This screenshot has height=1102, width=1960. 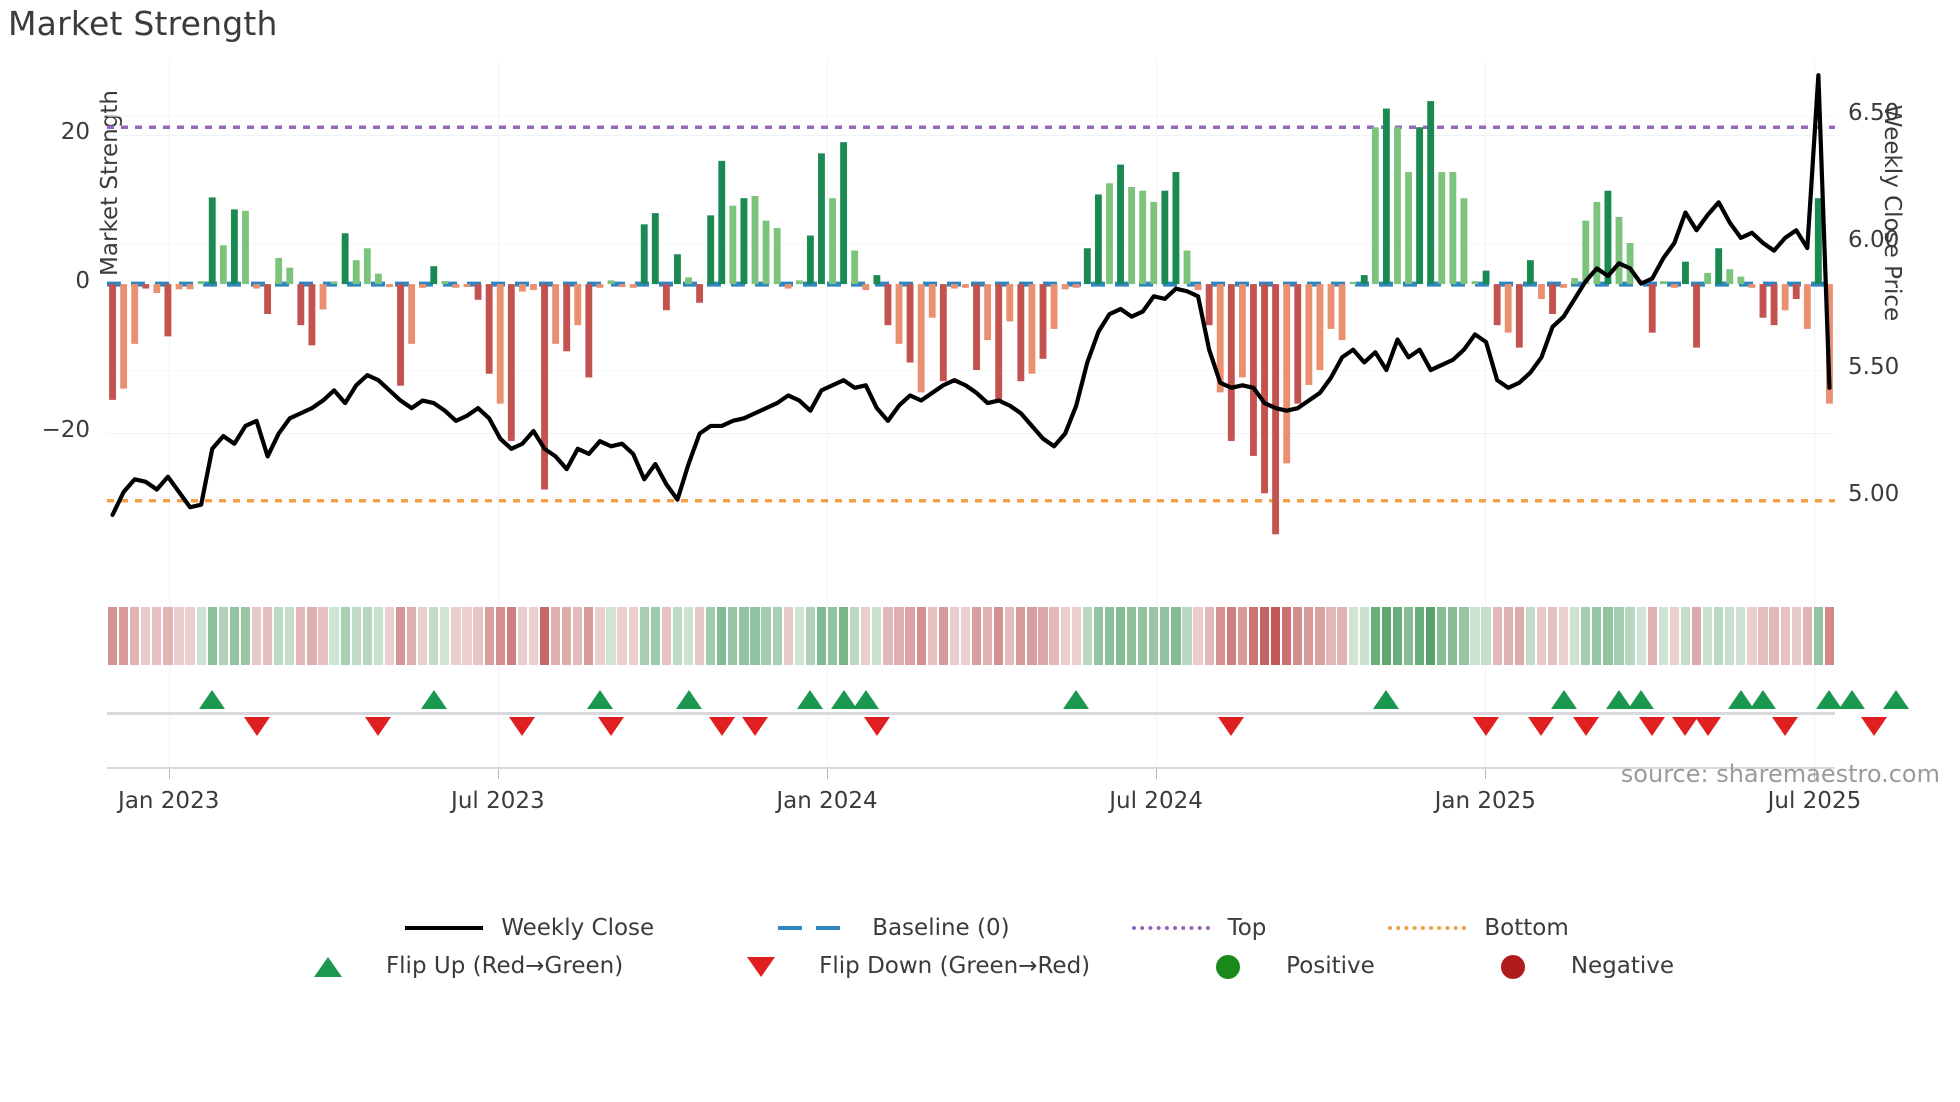 I want to click on legend-item-flip-down: Flip Down (Green→Red), so click(x=904, y=966).